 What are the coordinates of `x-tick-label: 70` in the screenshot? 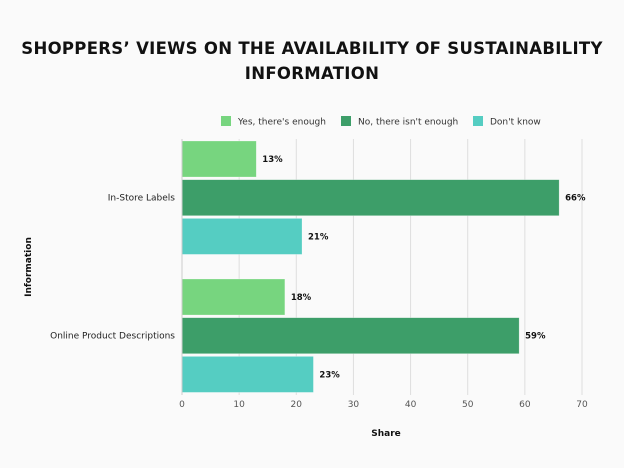 It's located at (582, 405).